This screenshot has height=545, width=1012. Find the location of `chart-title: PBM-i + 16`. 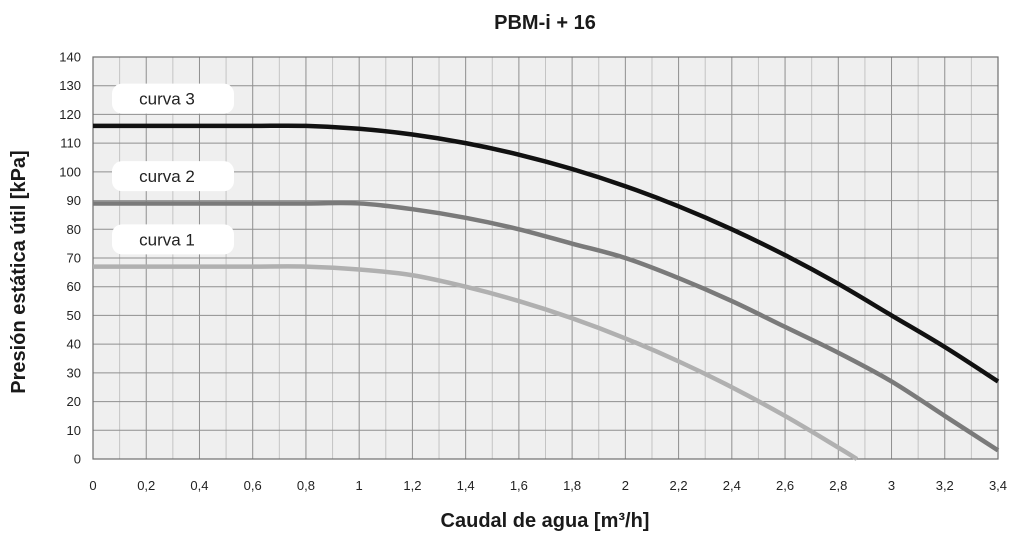

chart-title: PBM-i + 16 is located at coordinates (545, 23).